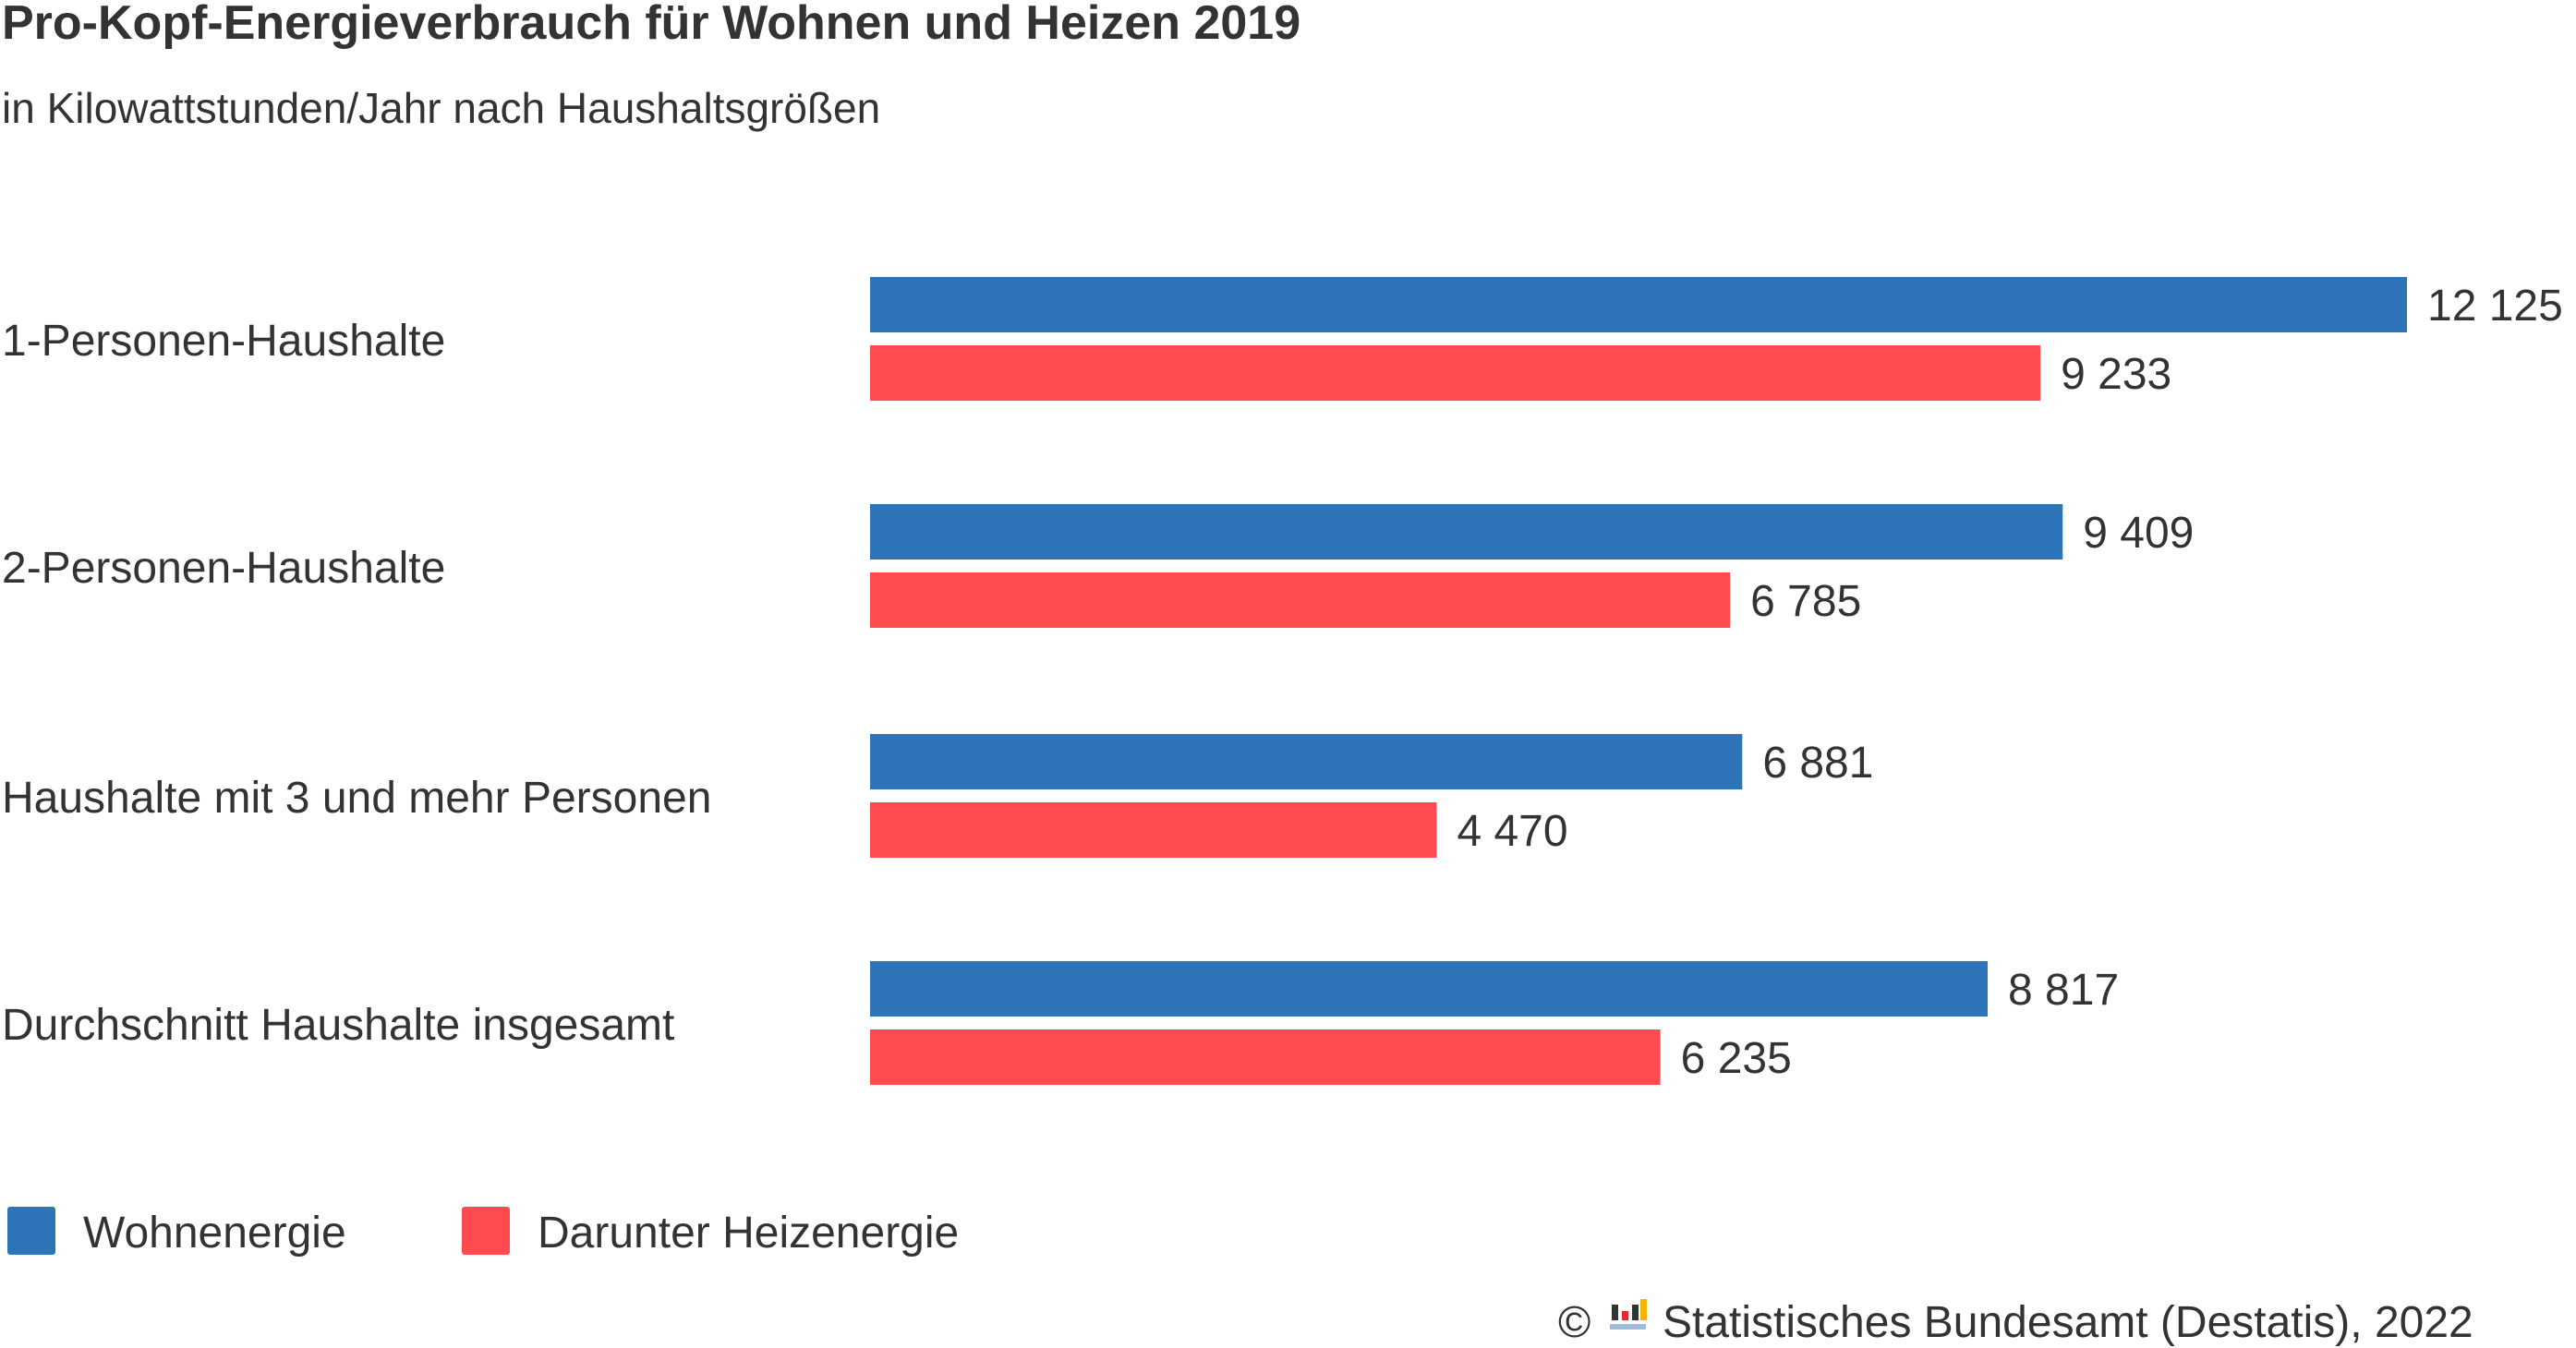 The width and height of the screenshot is (2576, 1348). I want to click on source-text: Statistisches Bundesamt (Destatis), 2022, so click(2068, 1322).